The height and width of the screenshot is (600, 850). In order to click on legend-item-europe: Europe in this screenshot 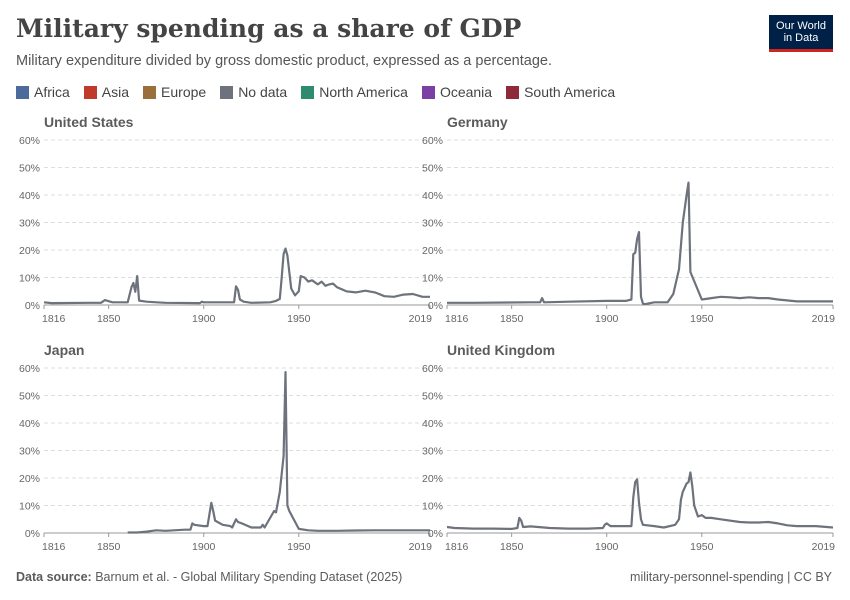, I will do `click(174, 92)`.